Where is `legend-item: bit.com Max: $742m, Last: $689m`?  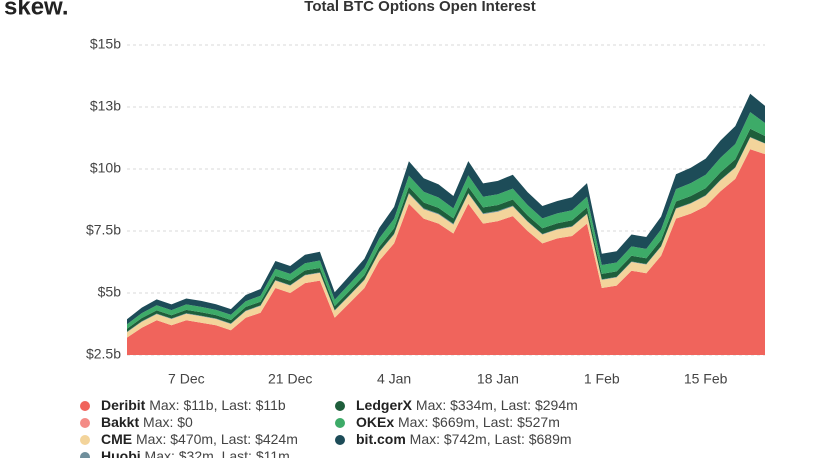 legend-item: bit.com Max: $742m, Last: $689m is located at coordinates (453, 439).